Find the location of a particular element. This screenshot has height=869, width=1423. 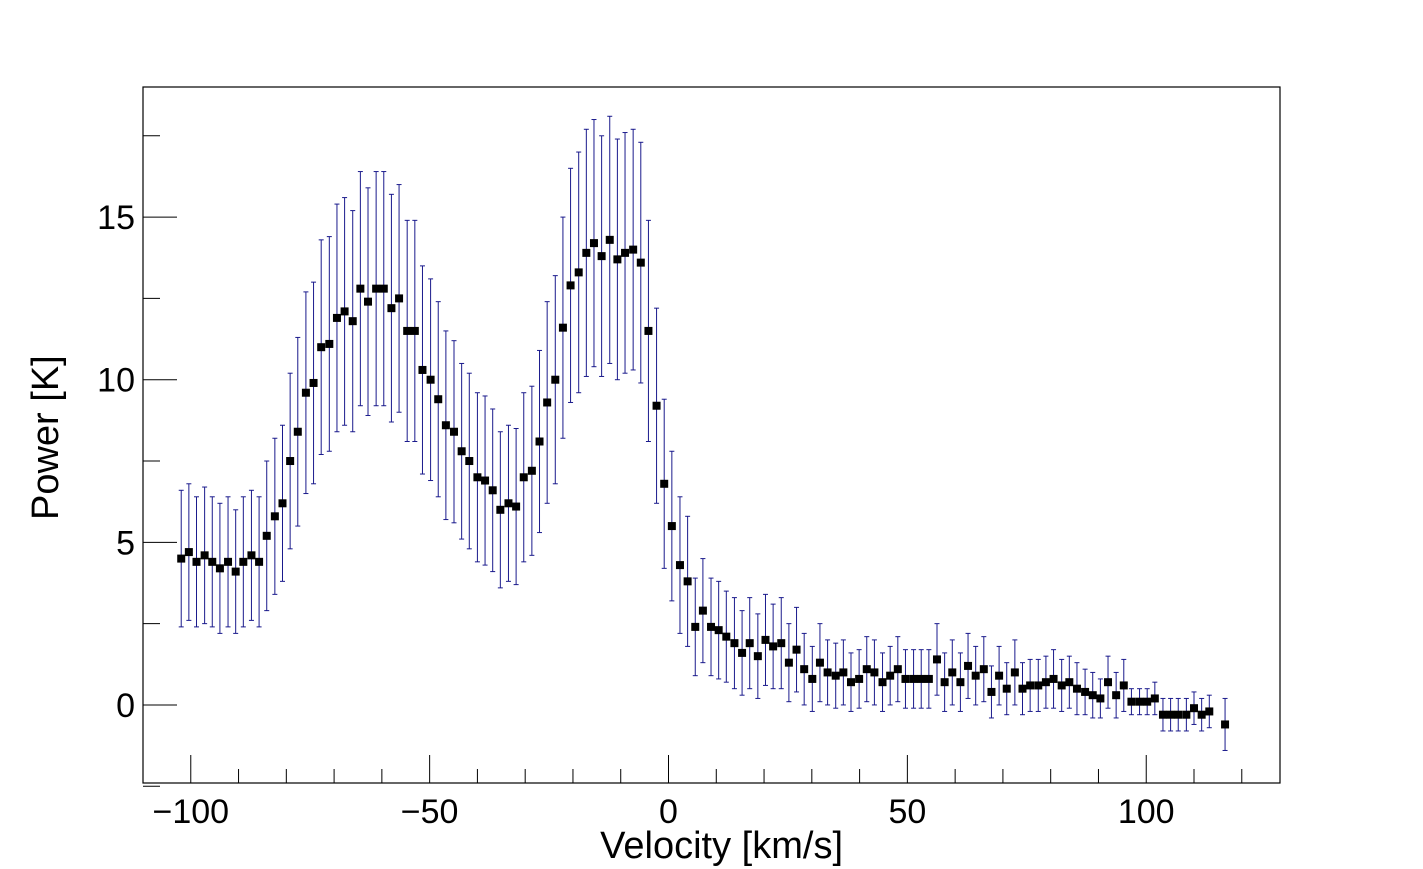

x-tick-label: 0 is located at coordinates (668, 812).